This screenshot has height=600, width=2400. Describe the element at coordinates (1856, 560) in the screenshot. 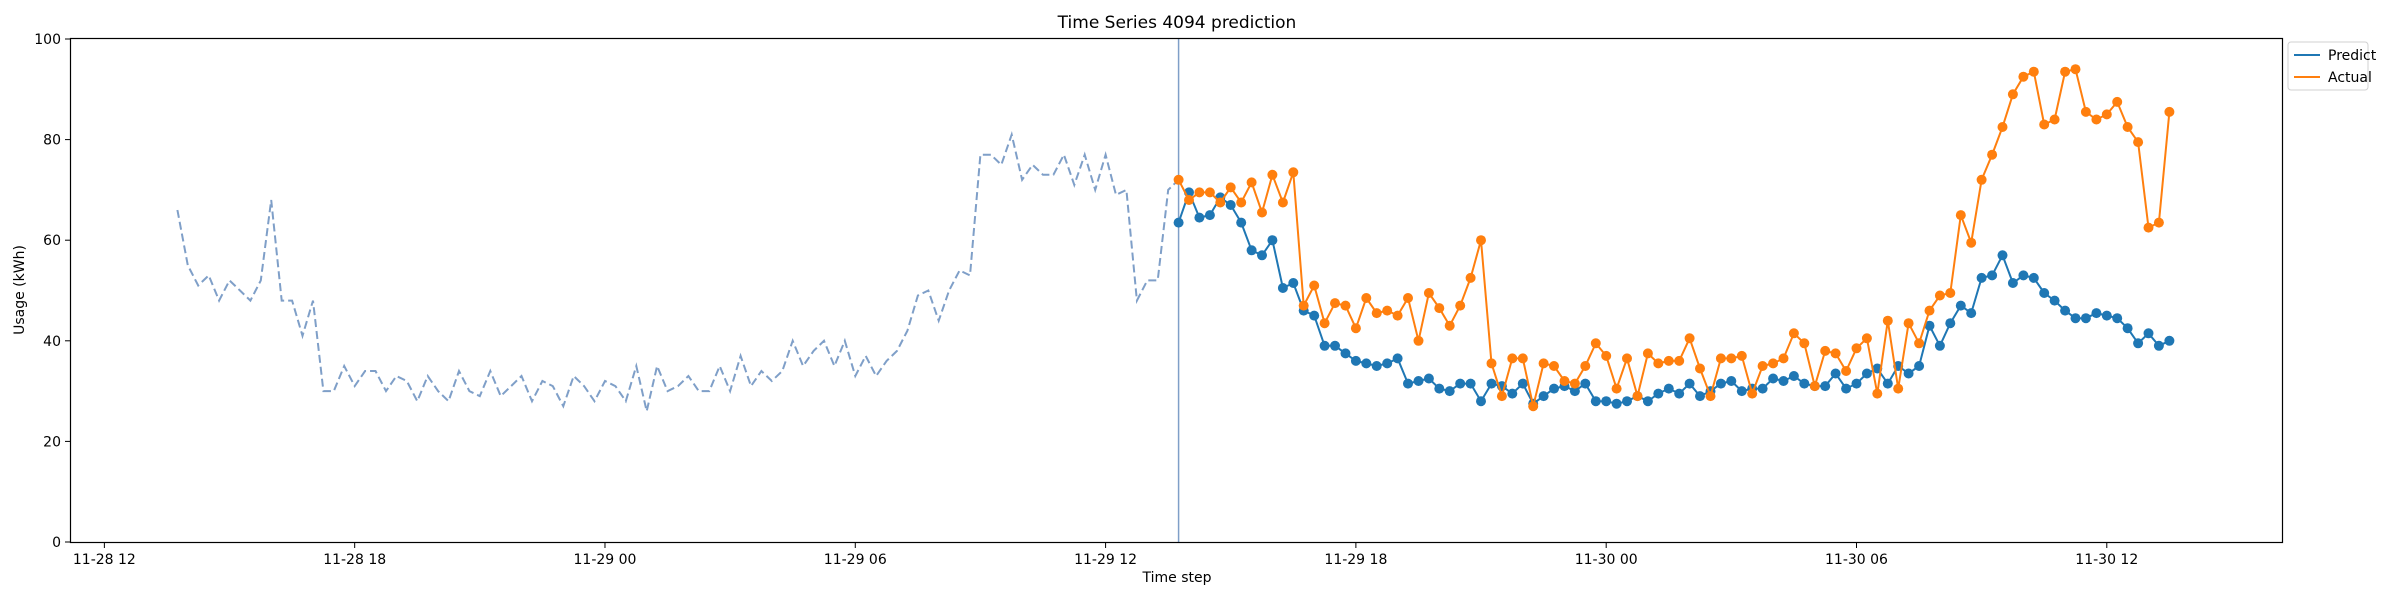

I see `x-tick-label: 11-30 06` at that location.